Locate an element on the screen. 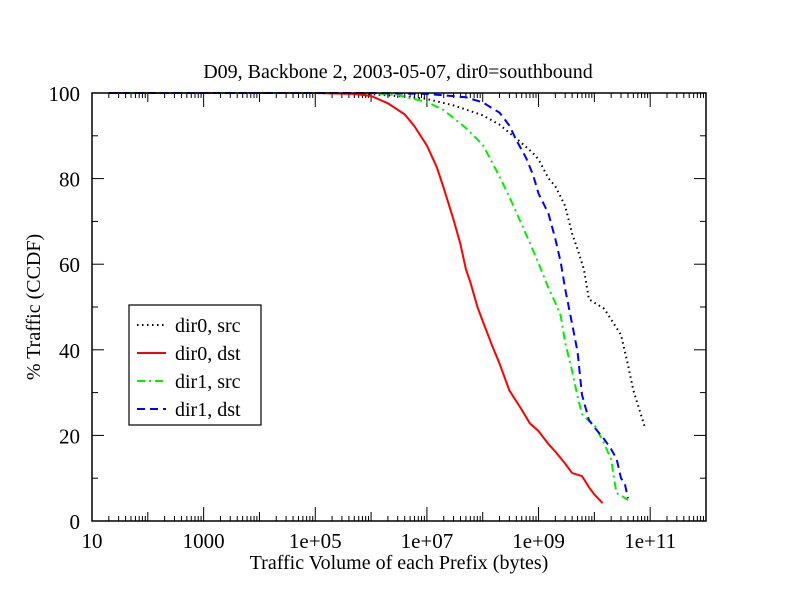 Image resolution: width=792 pixels, height=612 pixels. y-tick-label: 60 is located at coordinates (69, 265).